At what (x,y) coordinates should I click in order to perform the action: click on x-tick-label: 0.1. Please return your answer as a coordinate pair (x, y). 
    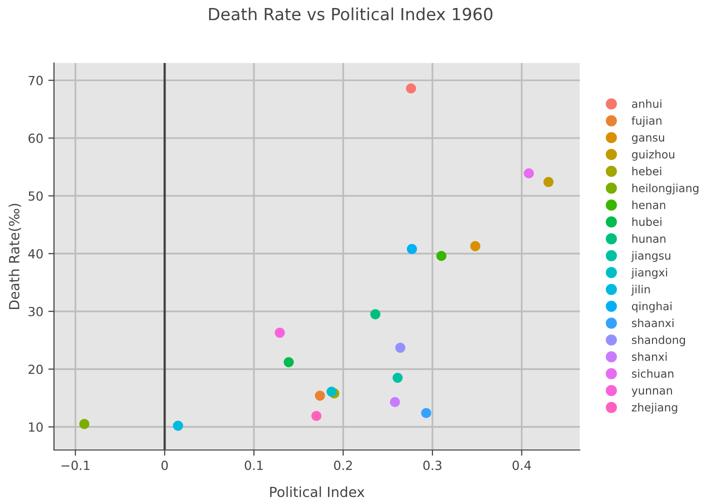
    Looking at the image, I should click on (253, 465).